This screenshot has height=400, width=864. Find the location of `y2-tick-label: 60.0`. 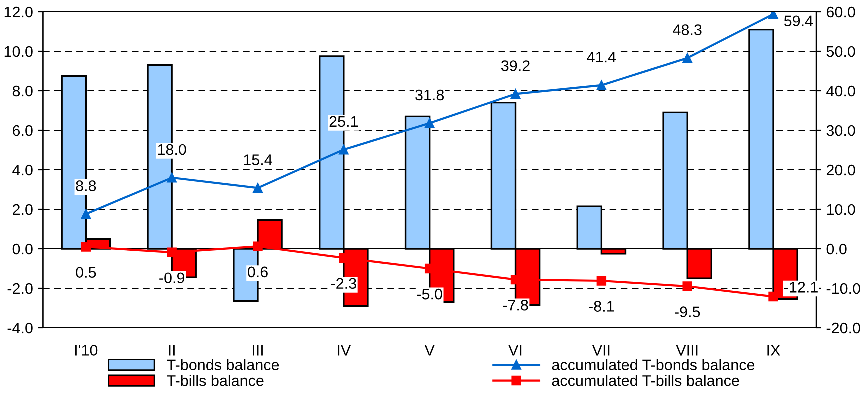

y2-tick-label: 60.0 is located at coordinates (841, 12).